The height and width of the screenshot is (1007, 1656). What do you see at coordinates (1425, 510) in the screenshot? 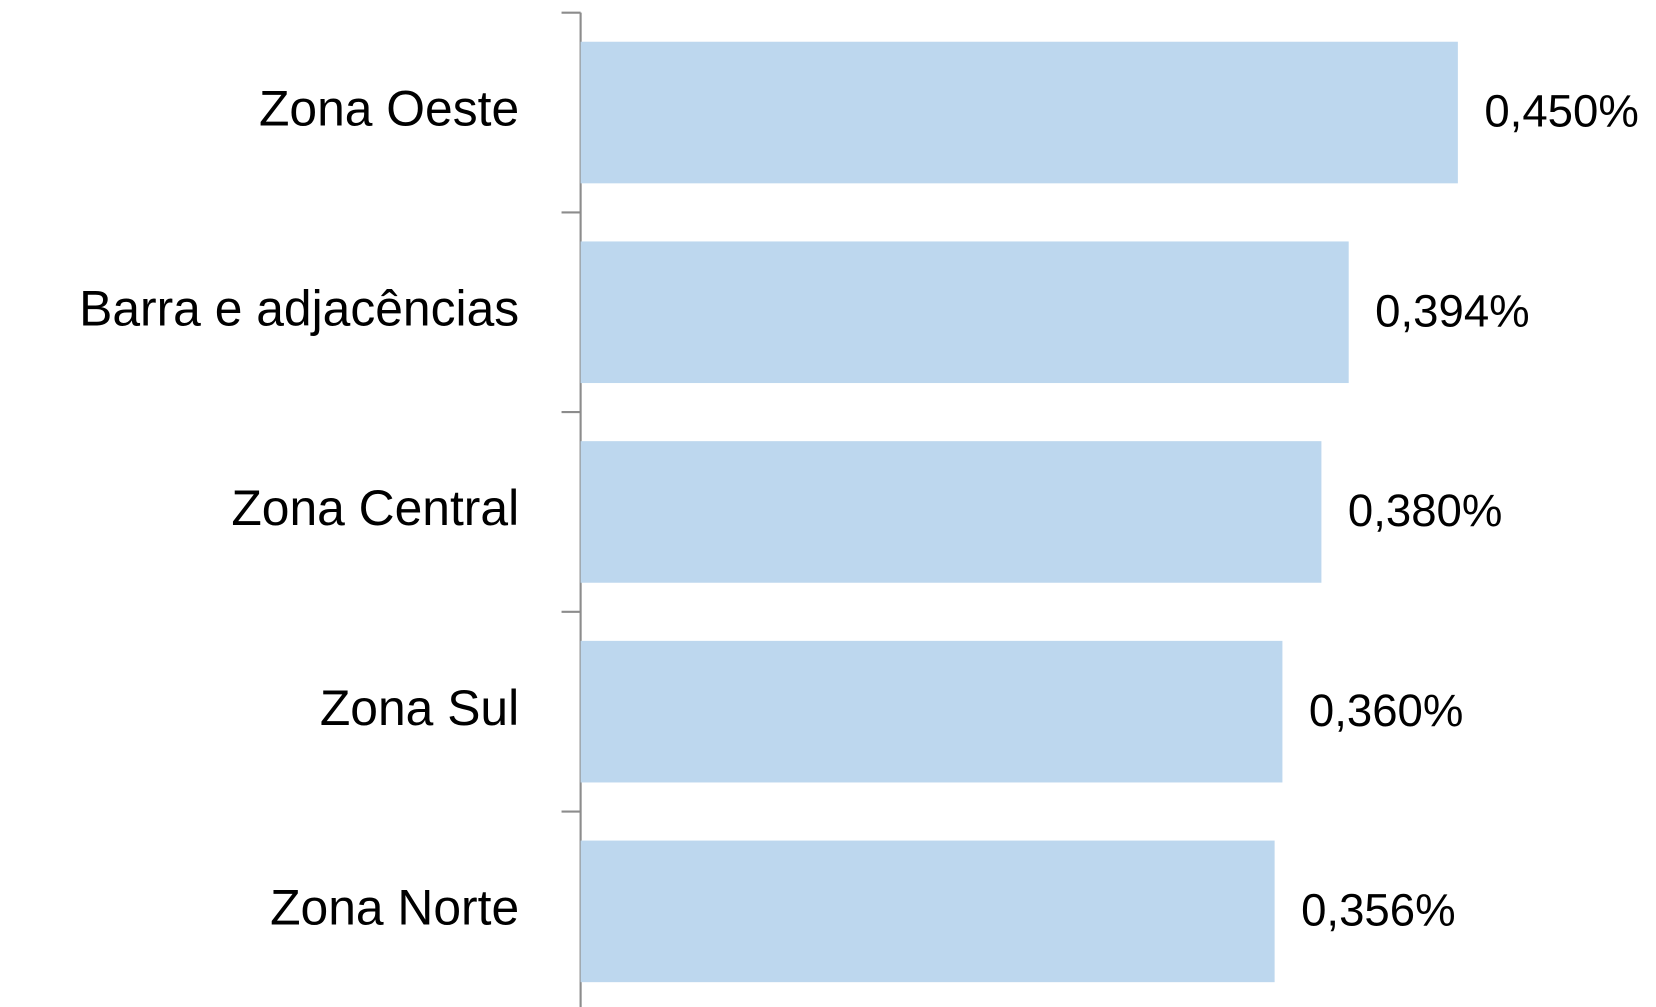
I see `value-label: 0,380%` at bounding box center [1425, 510].